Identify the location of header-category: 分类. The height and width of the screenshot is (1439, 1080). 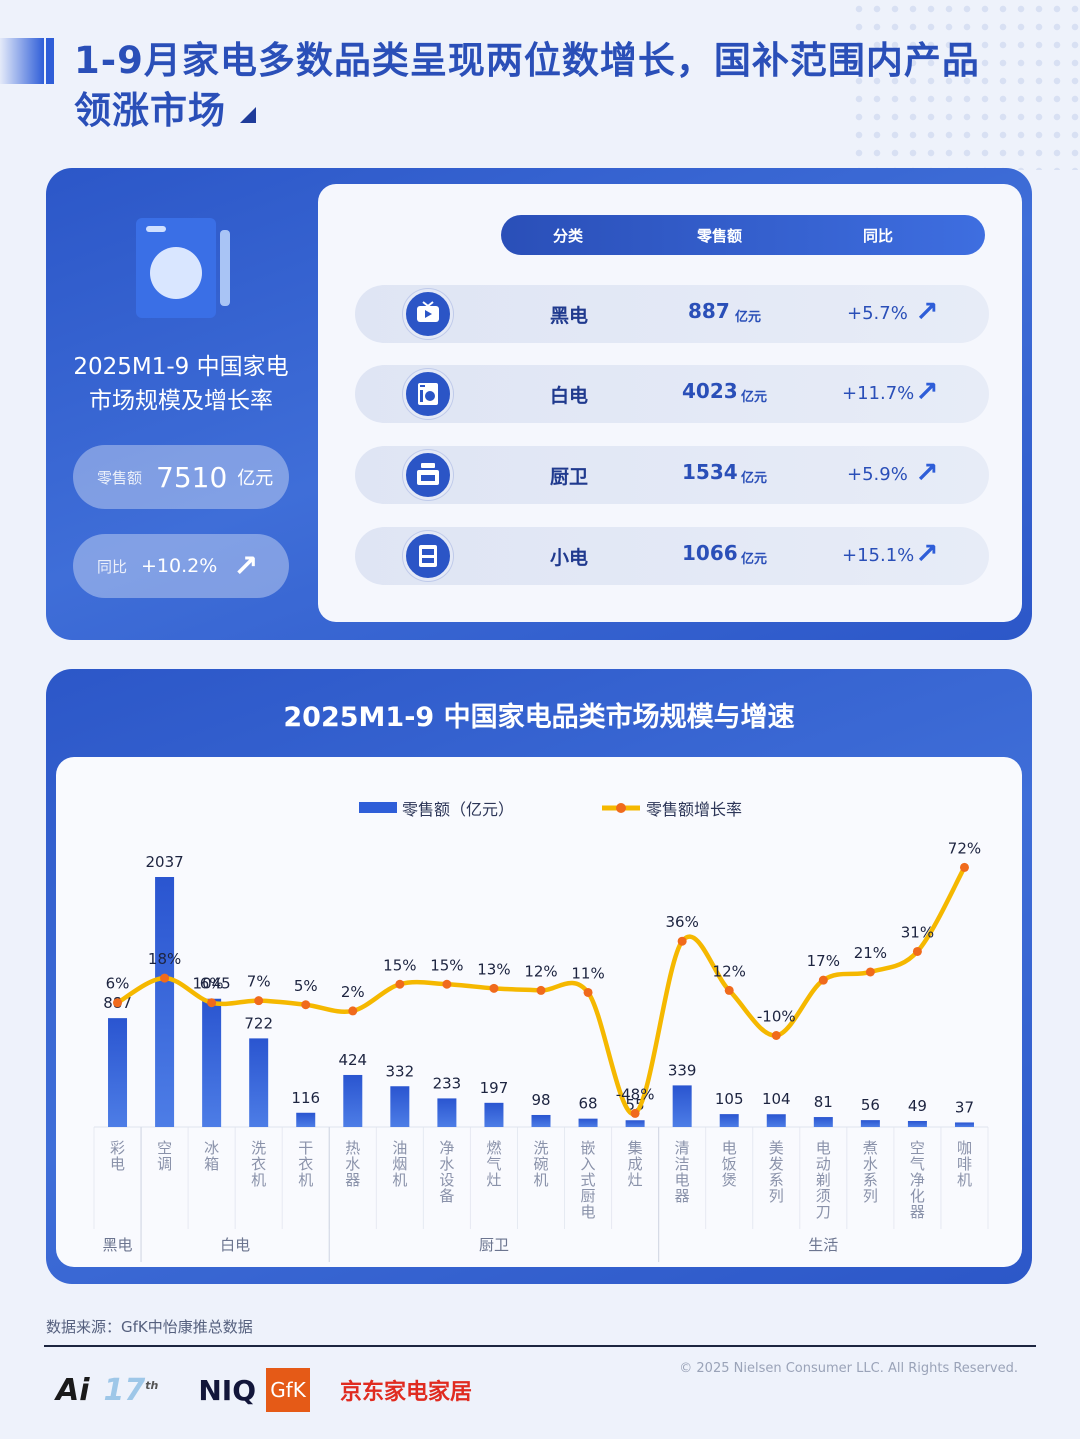
(568, 235).